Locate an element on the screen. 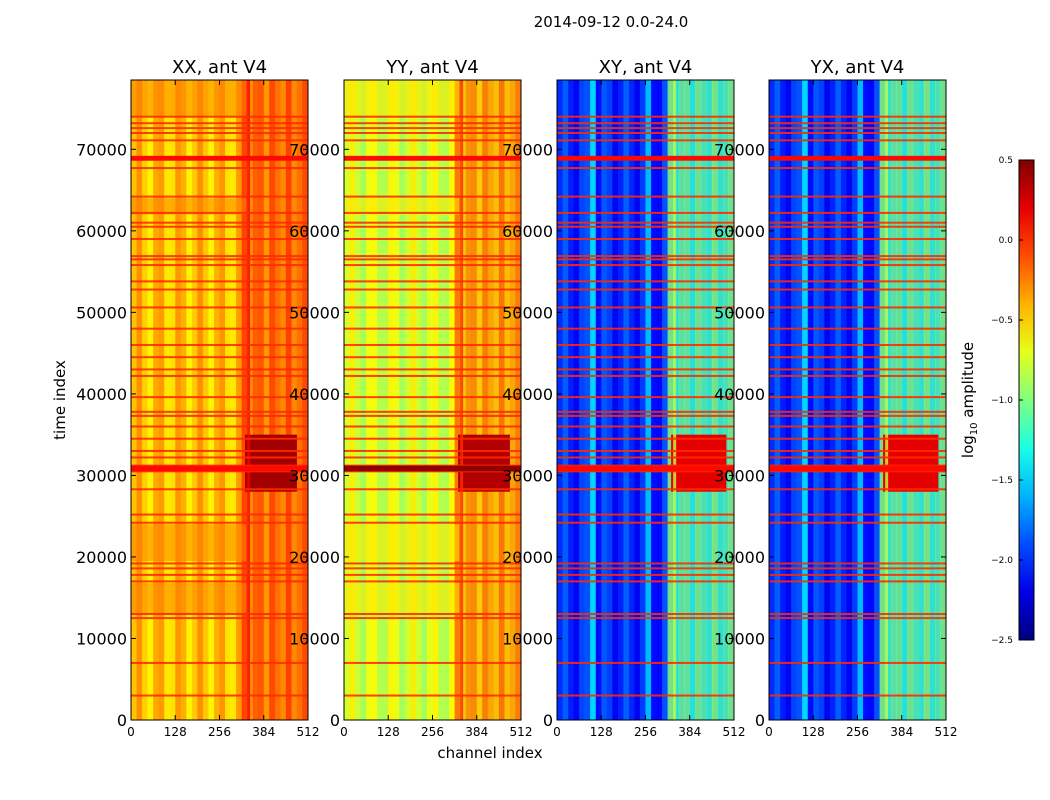  x-tick-label: 128 is located at coordinates (175, 732).